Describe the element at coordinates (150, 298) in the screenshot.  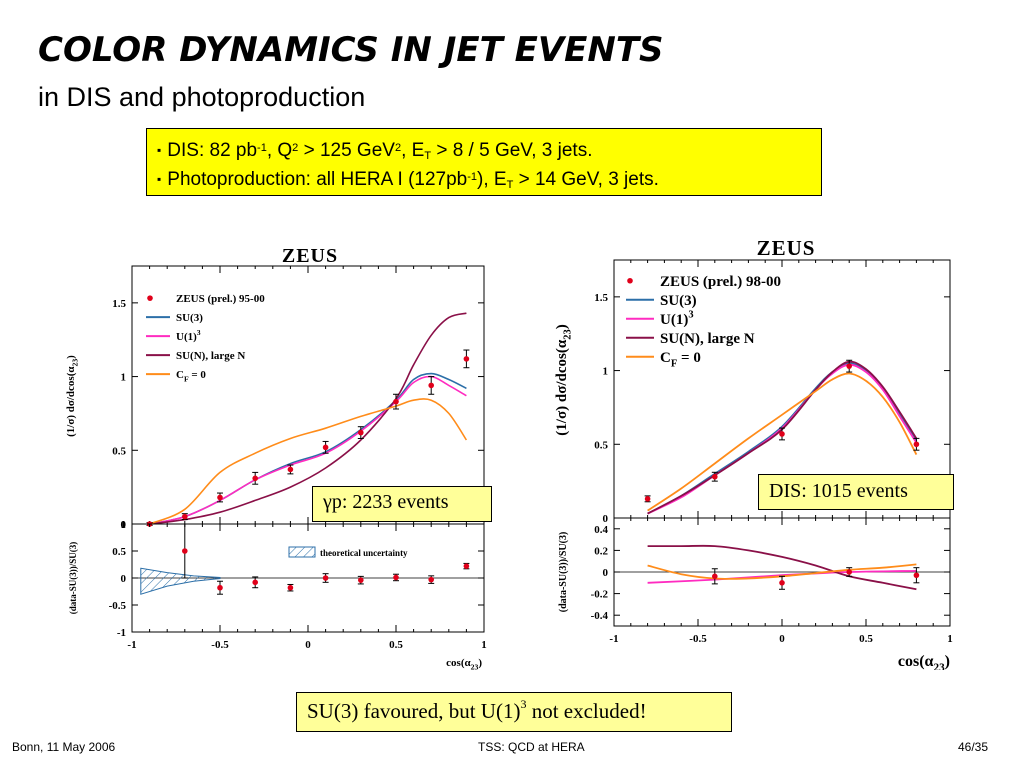
I see `legend-marker` at that location.